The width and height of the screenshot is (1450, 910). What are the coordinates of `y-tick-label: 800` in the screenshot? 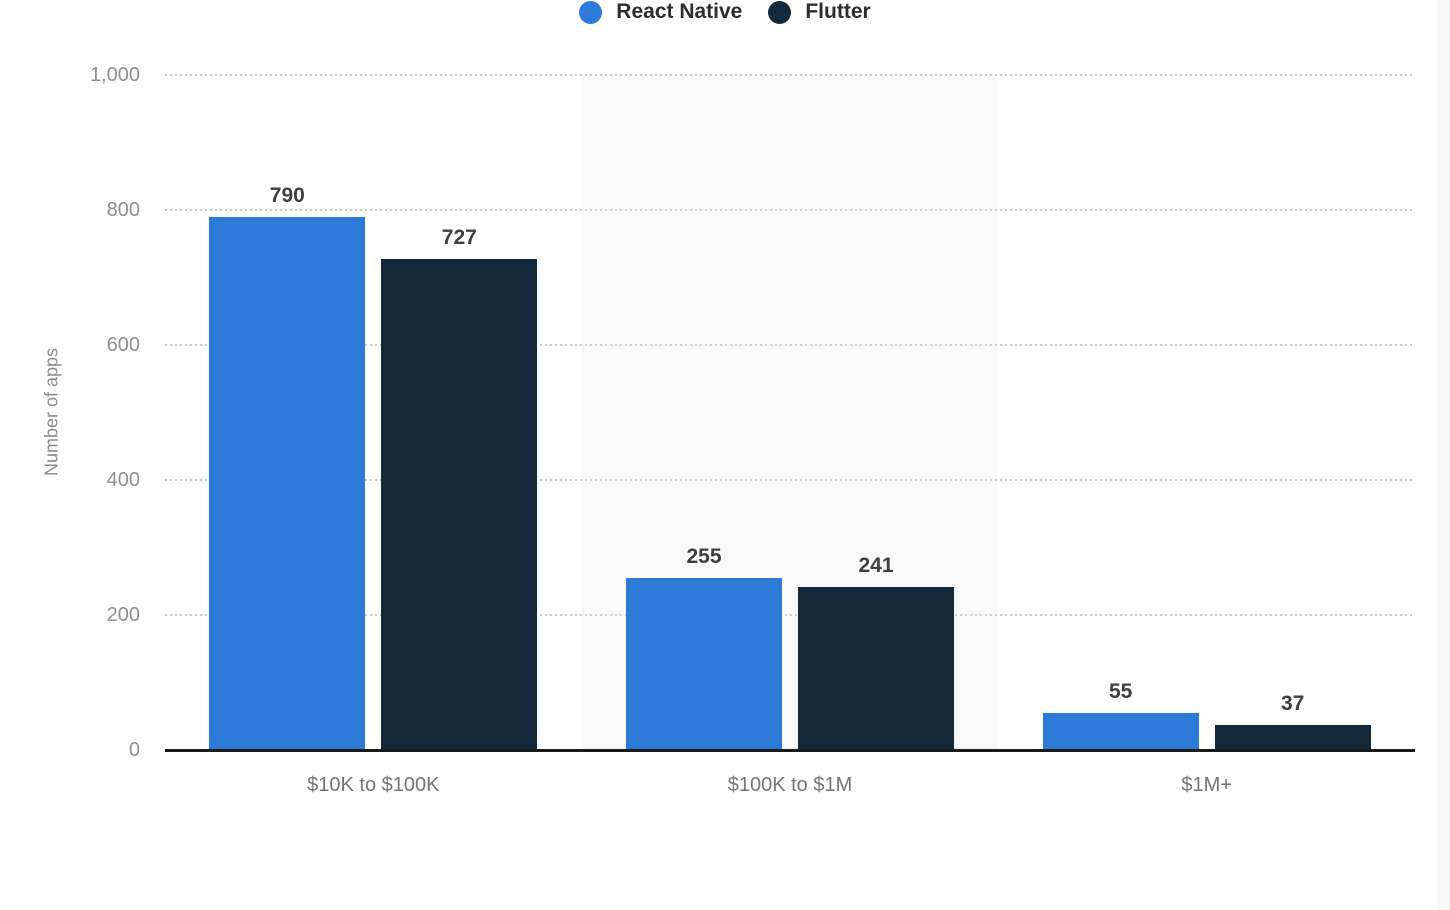 It's located at (123, 210).